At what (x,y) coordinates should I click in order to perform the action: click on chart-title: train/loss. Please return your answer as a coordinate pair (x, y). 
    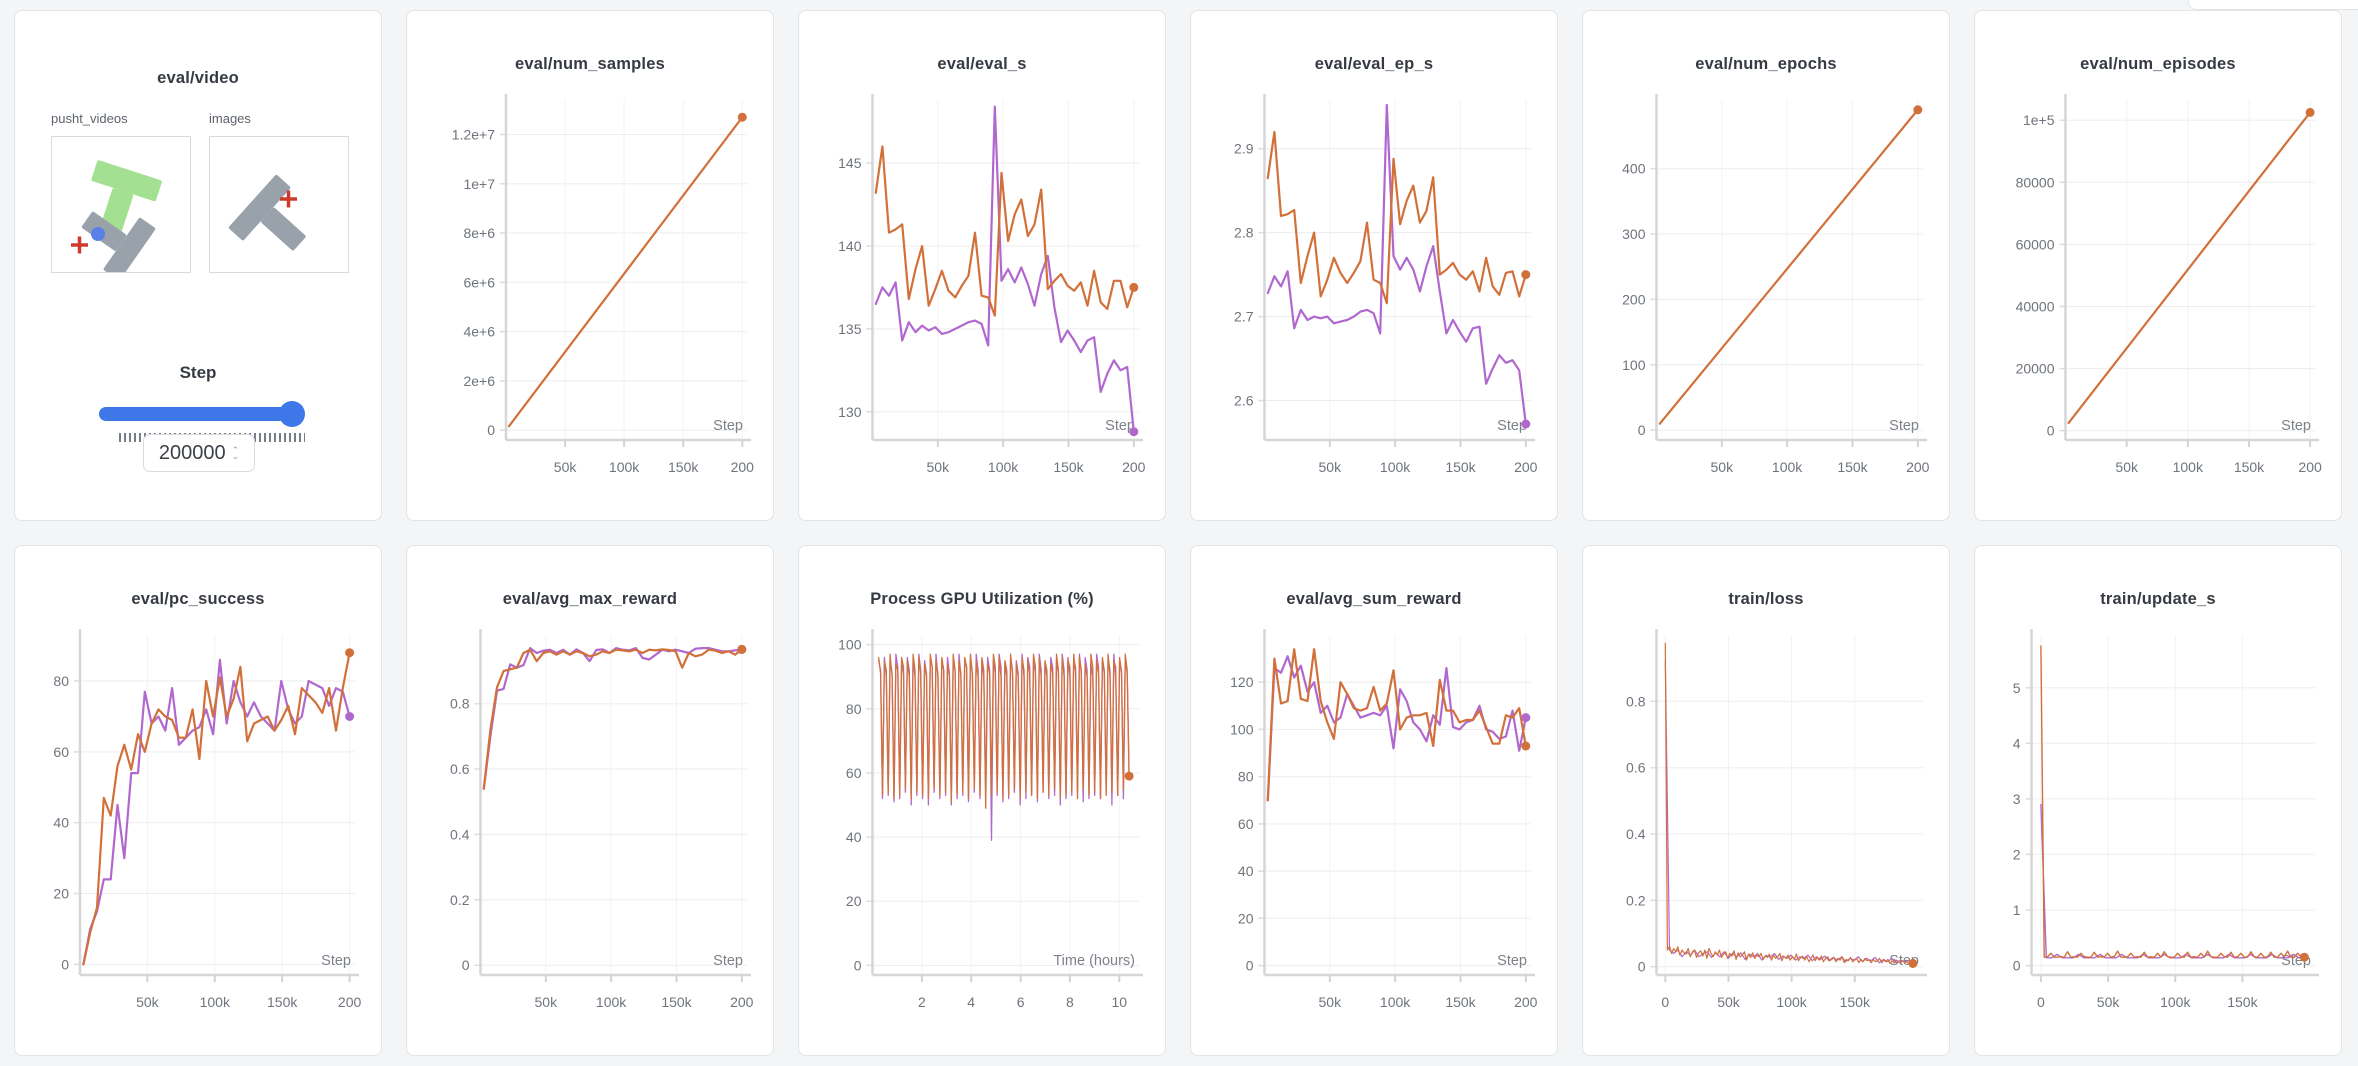
    Looking at the image, I should click on (1766, 599).